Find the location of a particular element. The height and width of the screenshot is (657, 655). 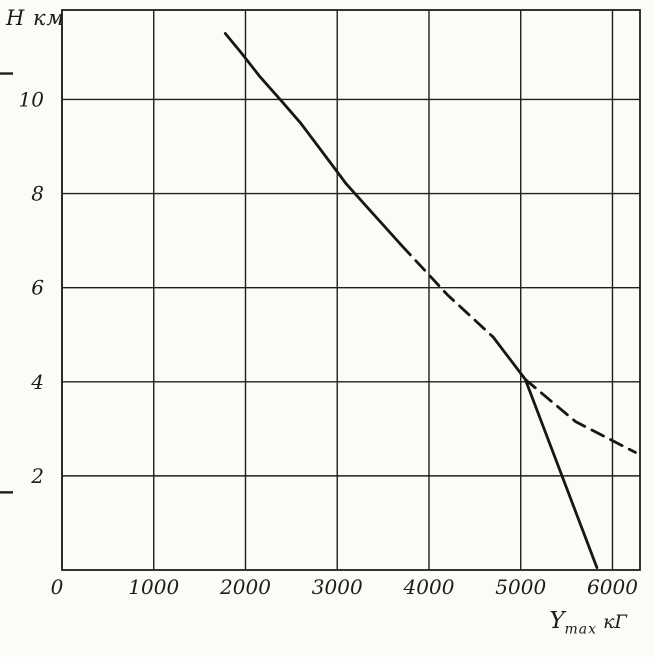

x-tick-label: 0 is located at coordinates (57, 587).